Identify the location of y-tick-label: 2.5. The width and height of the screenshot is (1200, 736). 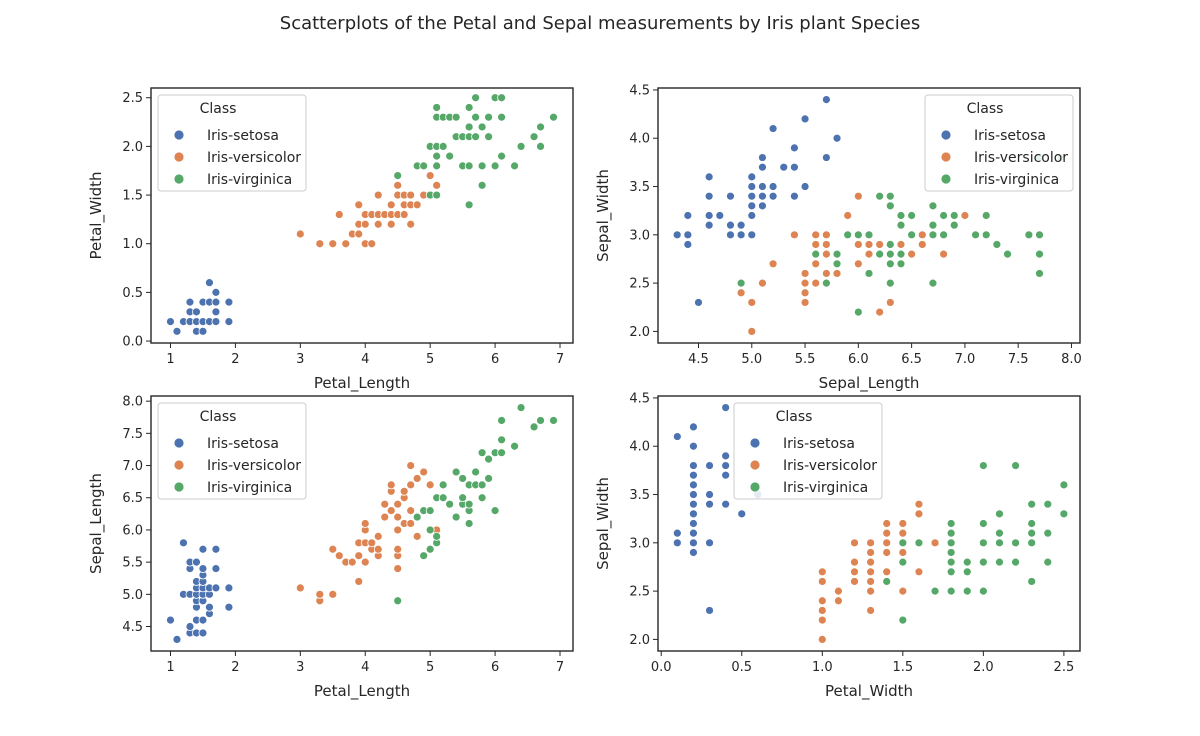
(132, 98).